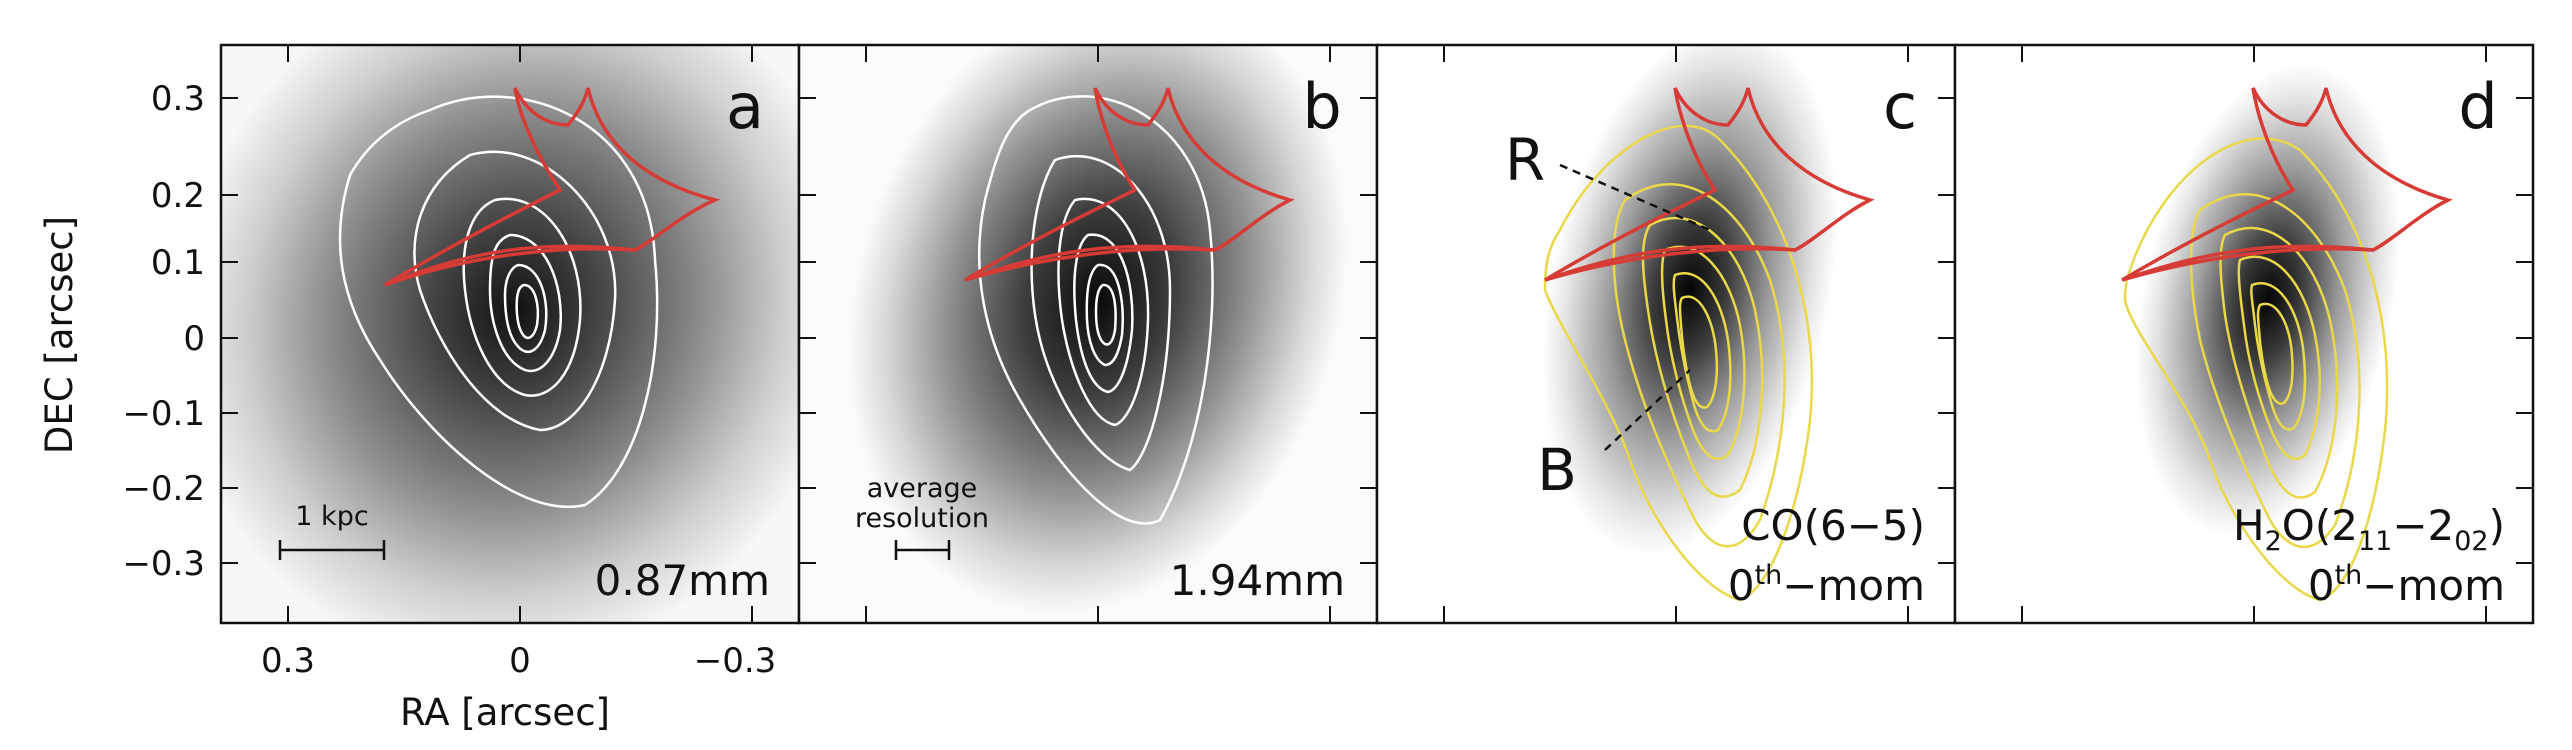 This screenshot has height=750, width=2572. What do you see at coordinates (922, 488) in the screenshot?
I see `scalebar-label-b-line1: average` at bounding box center [922, 488].